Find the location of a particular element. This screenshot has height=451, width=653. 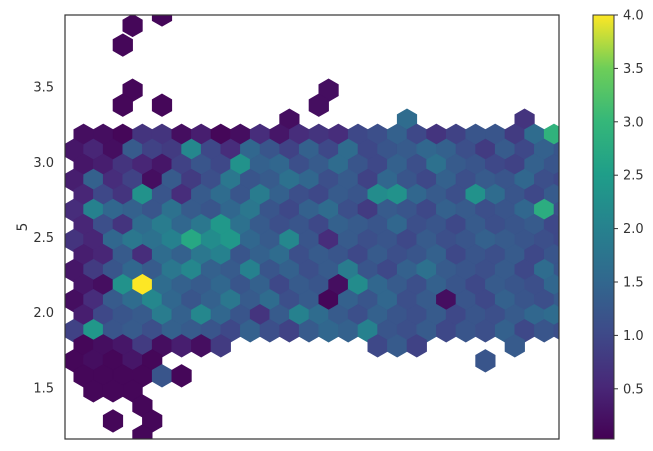

y-axis-ticks: 1.5 2.0 2.5 3.0 3.5 is located at coordinates (43, 239).